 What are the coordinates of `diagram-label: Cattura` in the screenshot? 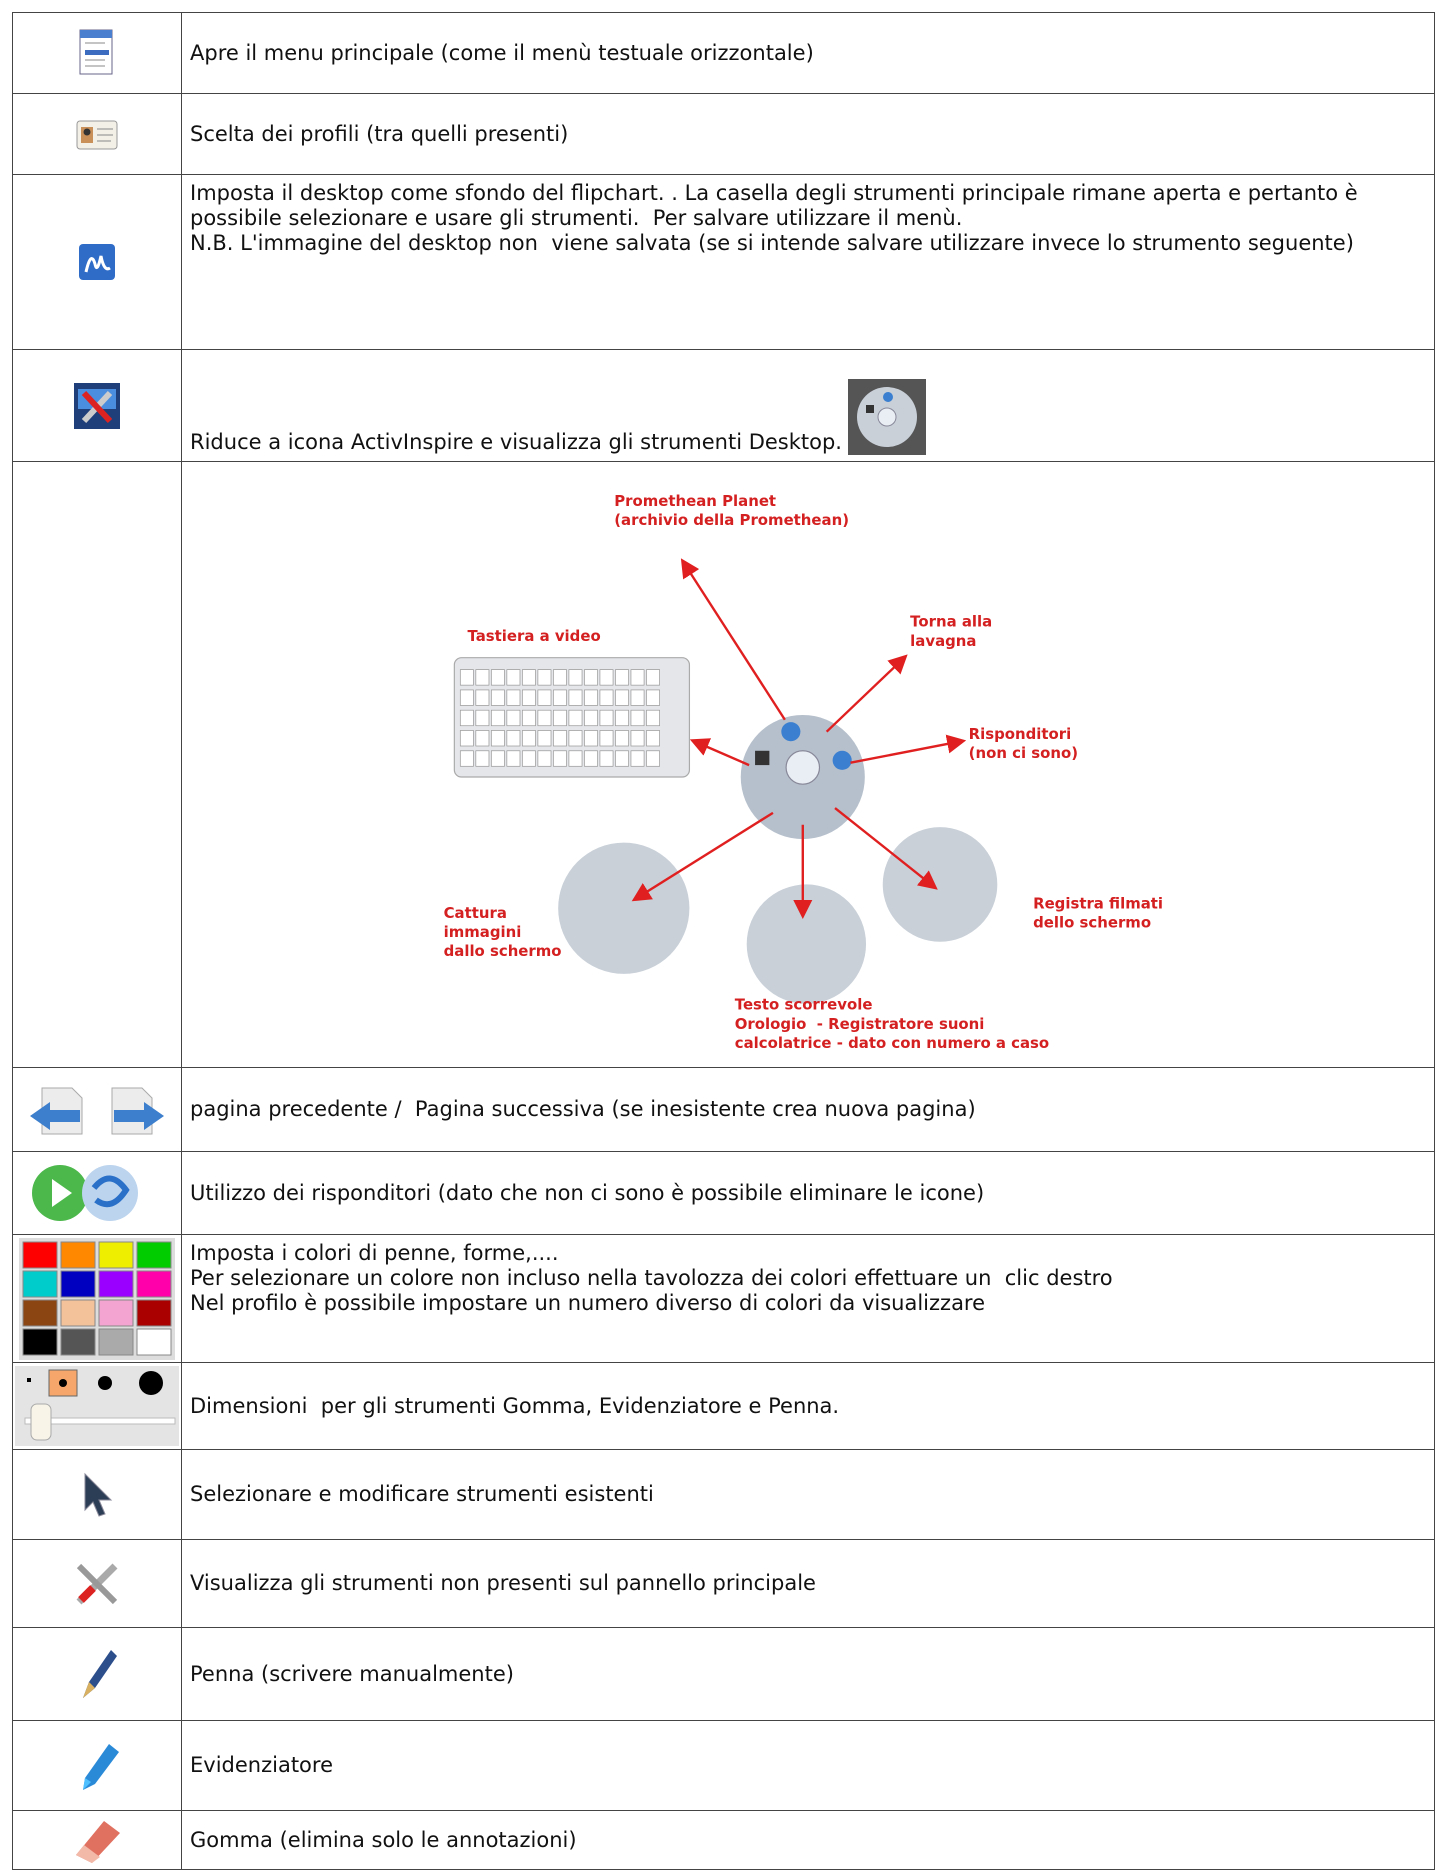 It's located at (475, 913).